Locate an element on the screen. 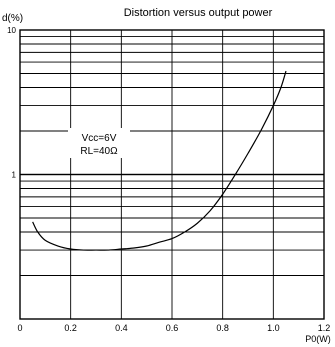  y-tick-label: 10 is located at coordinates (11, 30).